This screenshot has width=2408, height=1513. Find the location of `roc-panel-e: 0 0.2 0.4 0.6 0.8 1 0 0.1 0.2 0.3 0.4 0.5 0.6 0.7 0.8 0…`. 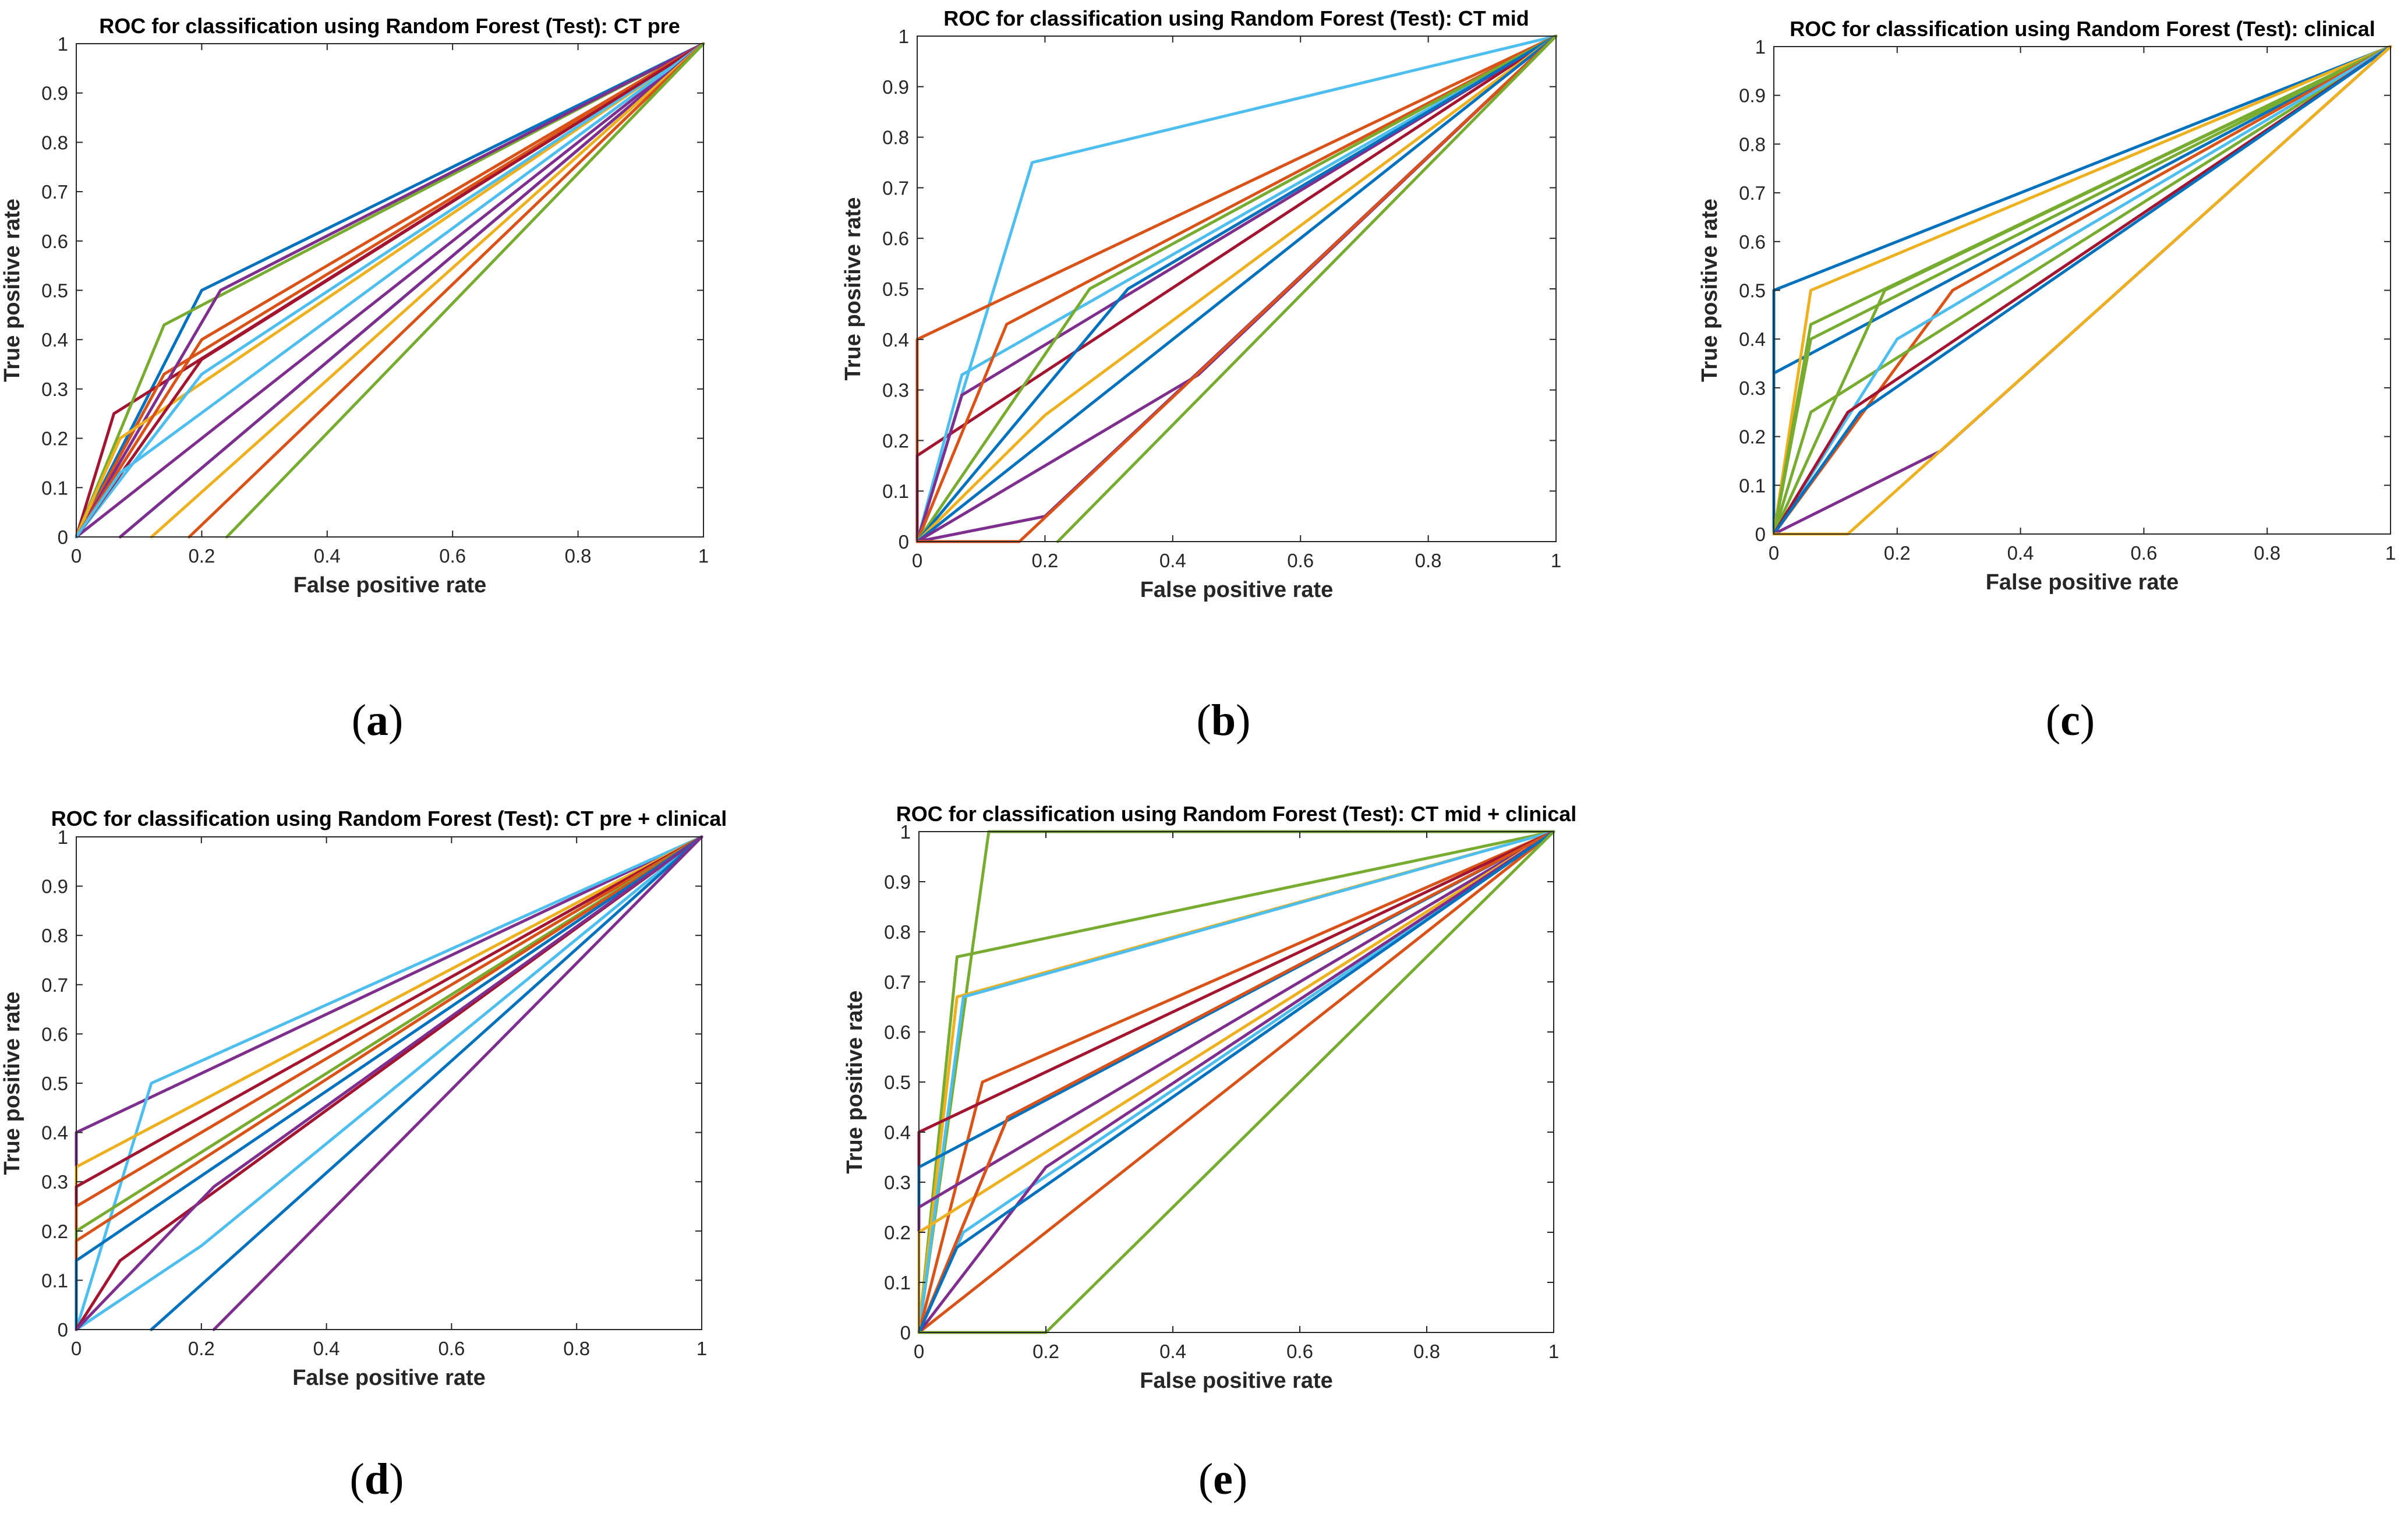

roc-panel-e: 0 0.2 0.4 0.6 0.8 1 0 0.1 0.2 0.3 0.4 0.5 0.6 0.7 0.8 0… is located at coordinates (1209, 1153).